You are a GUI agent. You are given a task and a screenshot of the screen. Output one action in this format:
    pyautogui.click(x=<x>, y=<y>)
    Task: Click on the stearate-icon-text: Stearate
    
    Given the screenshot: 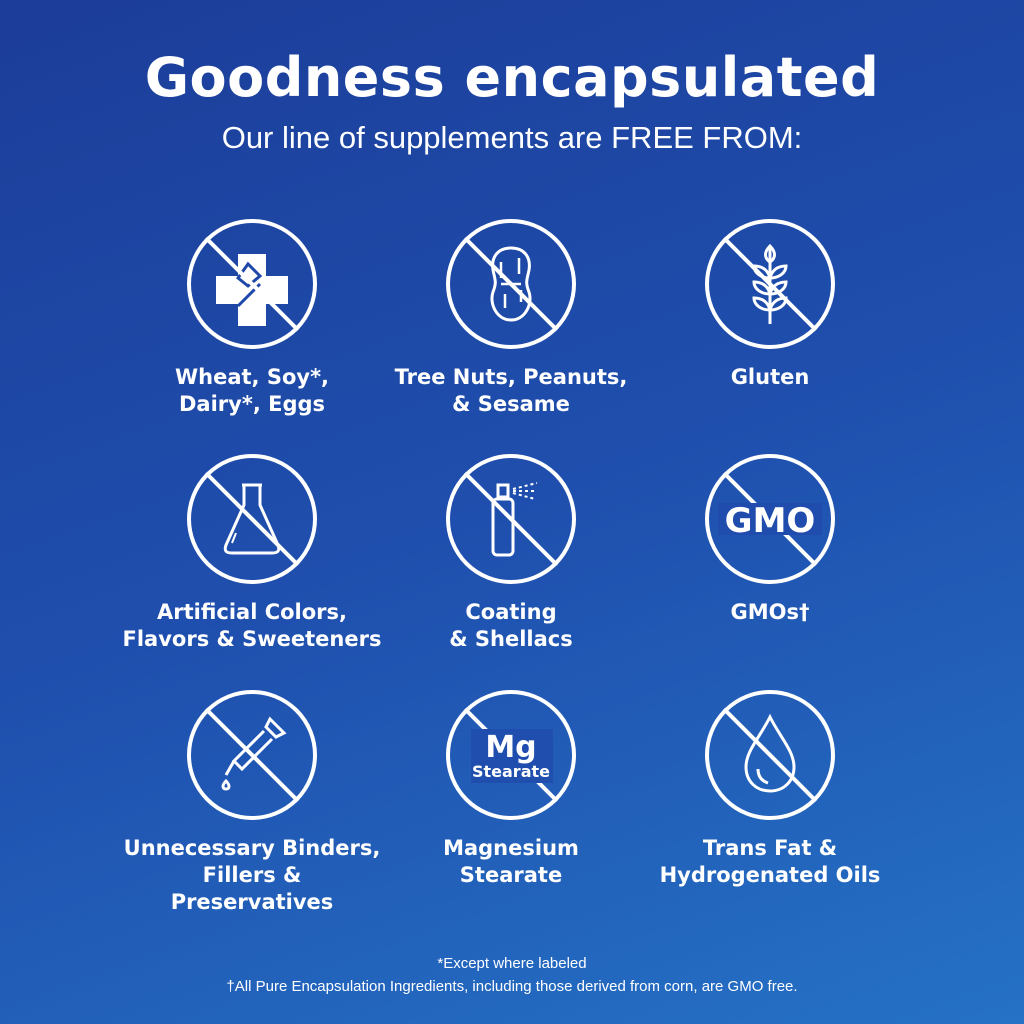 What is the action you would take?
    pyautogui.click(x=511, y=771)
    